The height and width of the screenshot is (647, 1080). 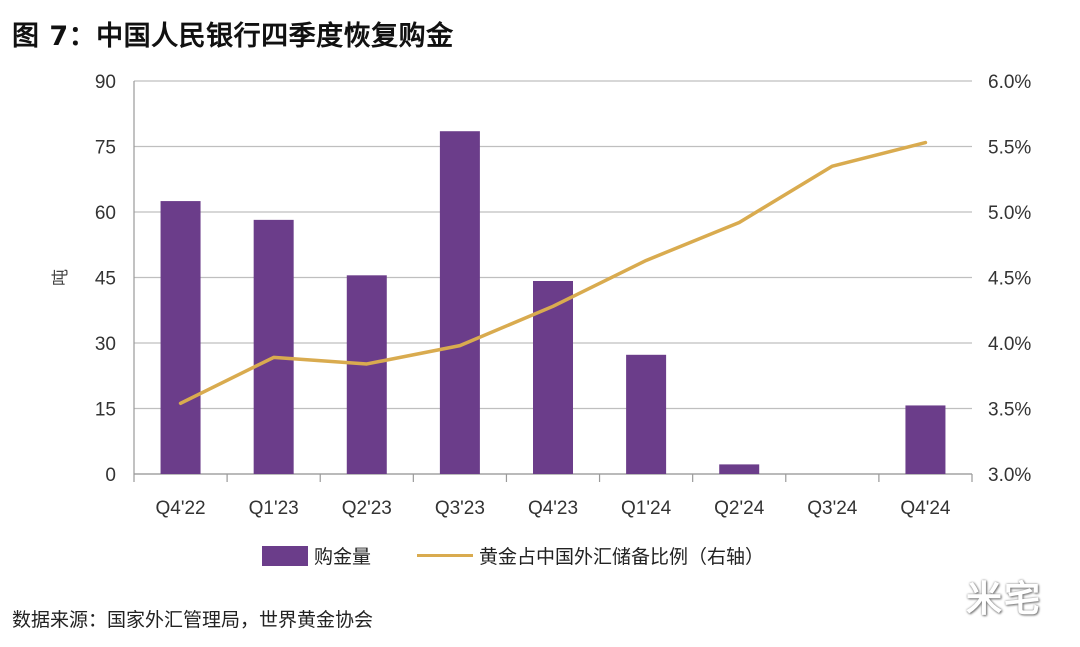 What do you see at coordinates (61, 277) in the screenshot?
I see `y-axis-label: 吨` at bounding box center [61, 277].